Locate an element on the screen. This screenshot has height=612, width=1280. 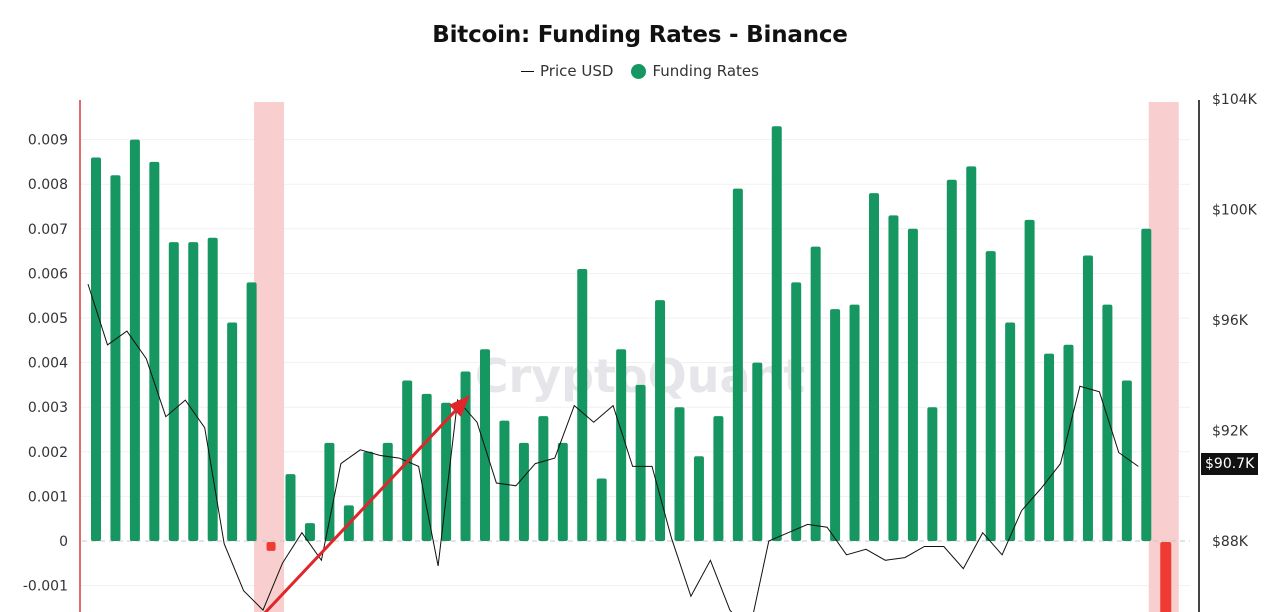
chart-legend: Price USD Funding Rates is located at coordinates (640, 71).